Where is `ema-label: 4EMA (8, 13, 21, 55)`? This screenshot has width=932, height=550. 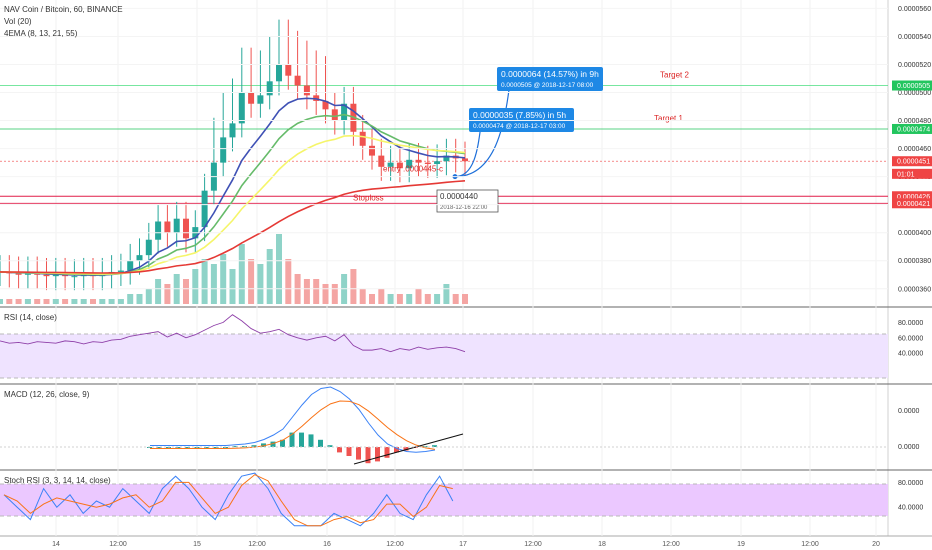 ema-label: 4EMA (8, 13, 21, 55) is located at coordinates (41, 33).